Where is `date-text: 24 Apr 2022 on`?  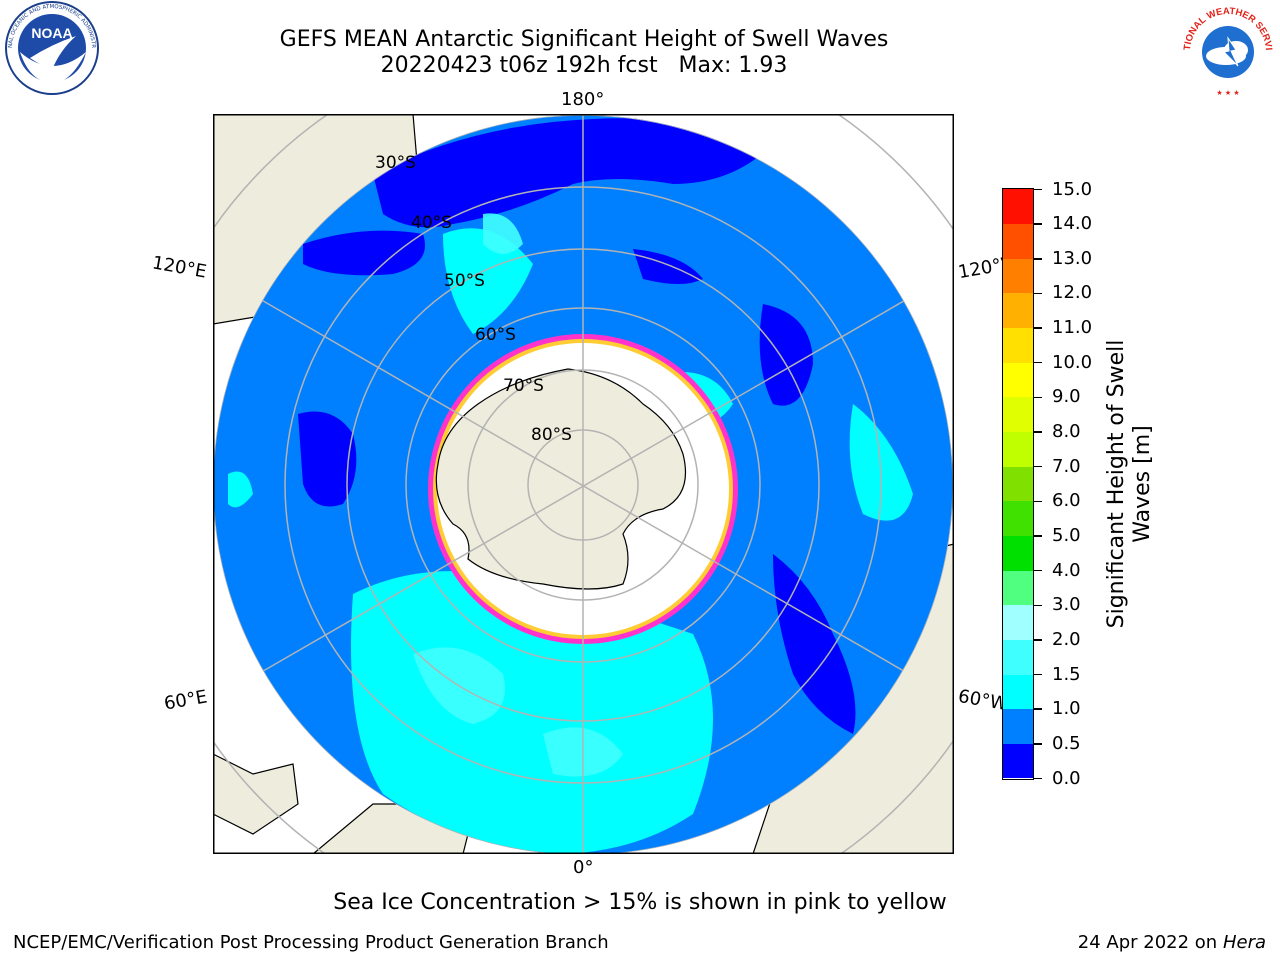 date-text: 24 Apr 2022 on is located at coordinates (1150, 942).